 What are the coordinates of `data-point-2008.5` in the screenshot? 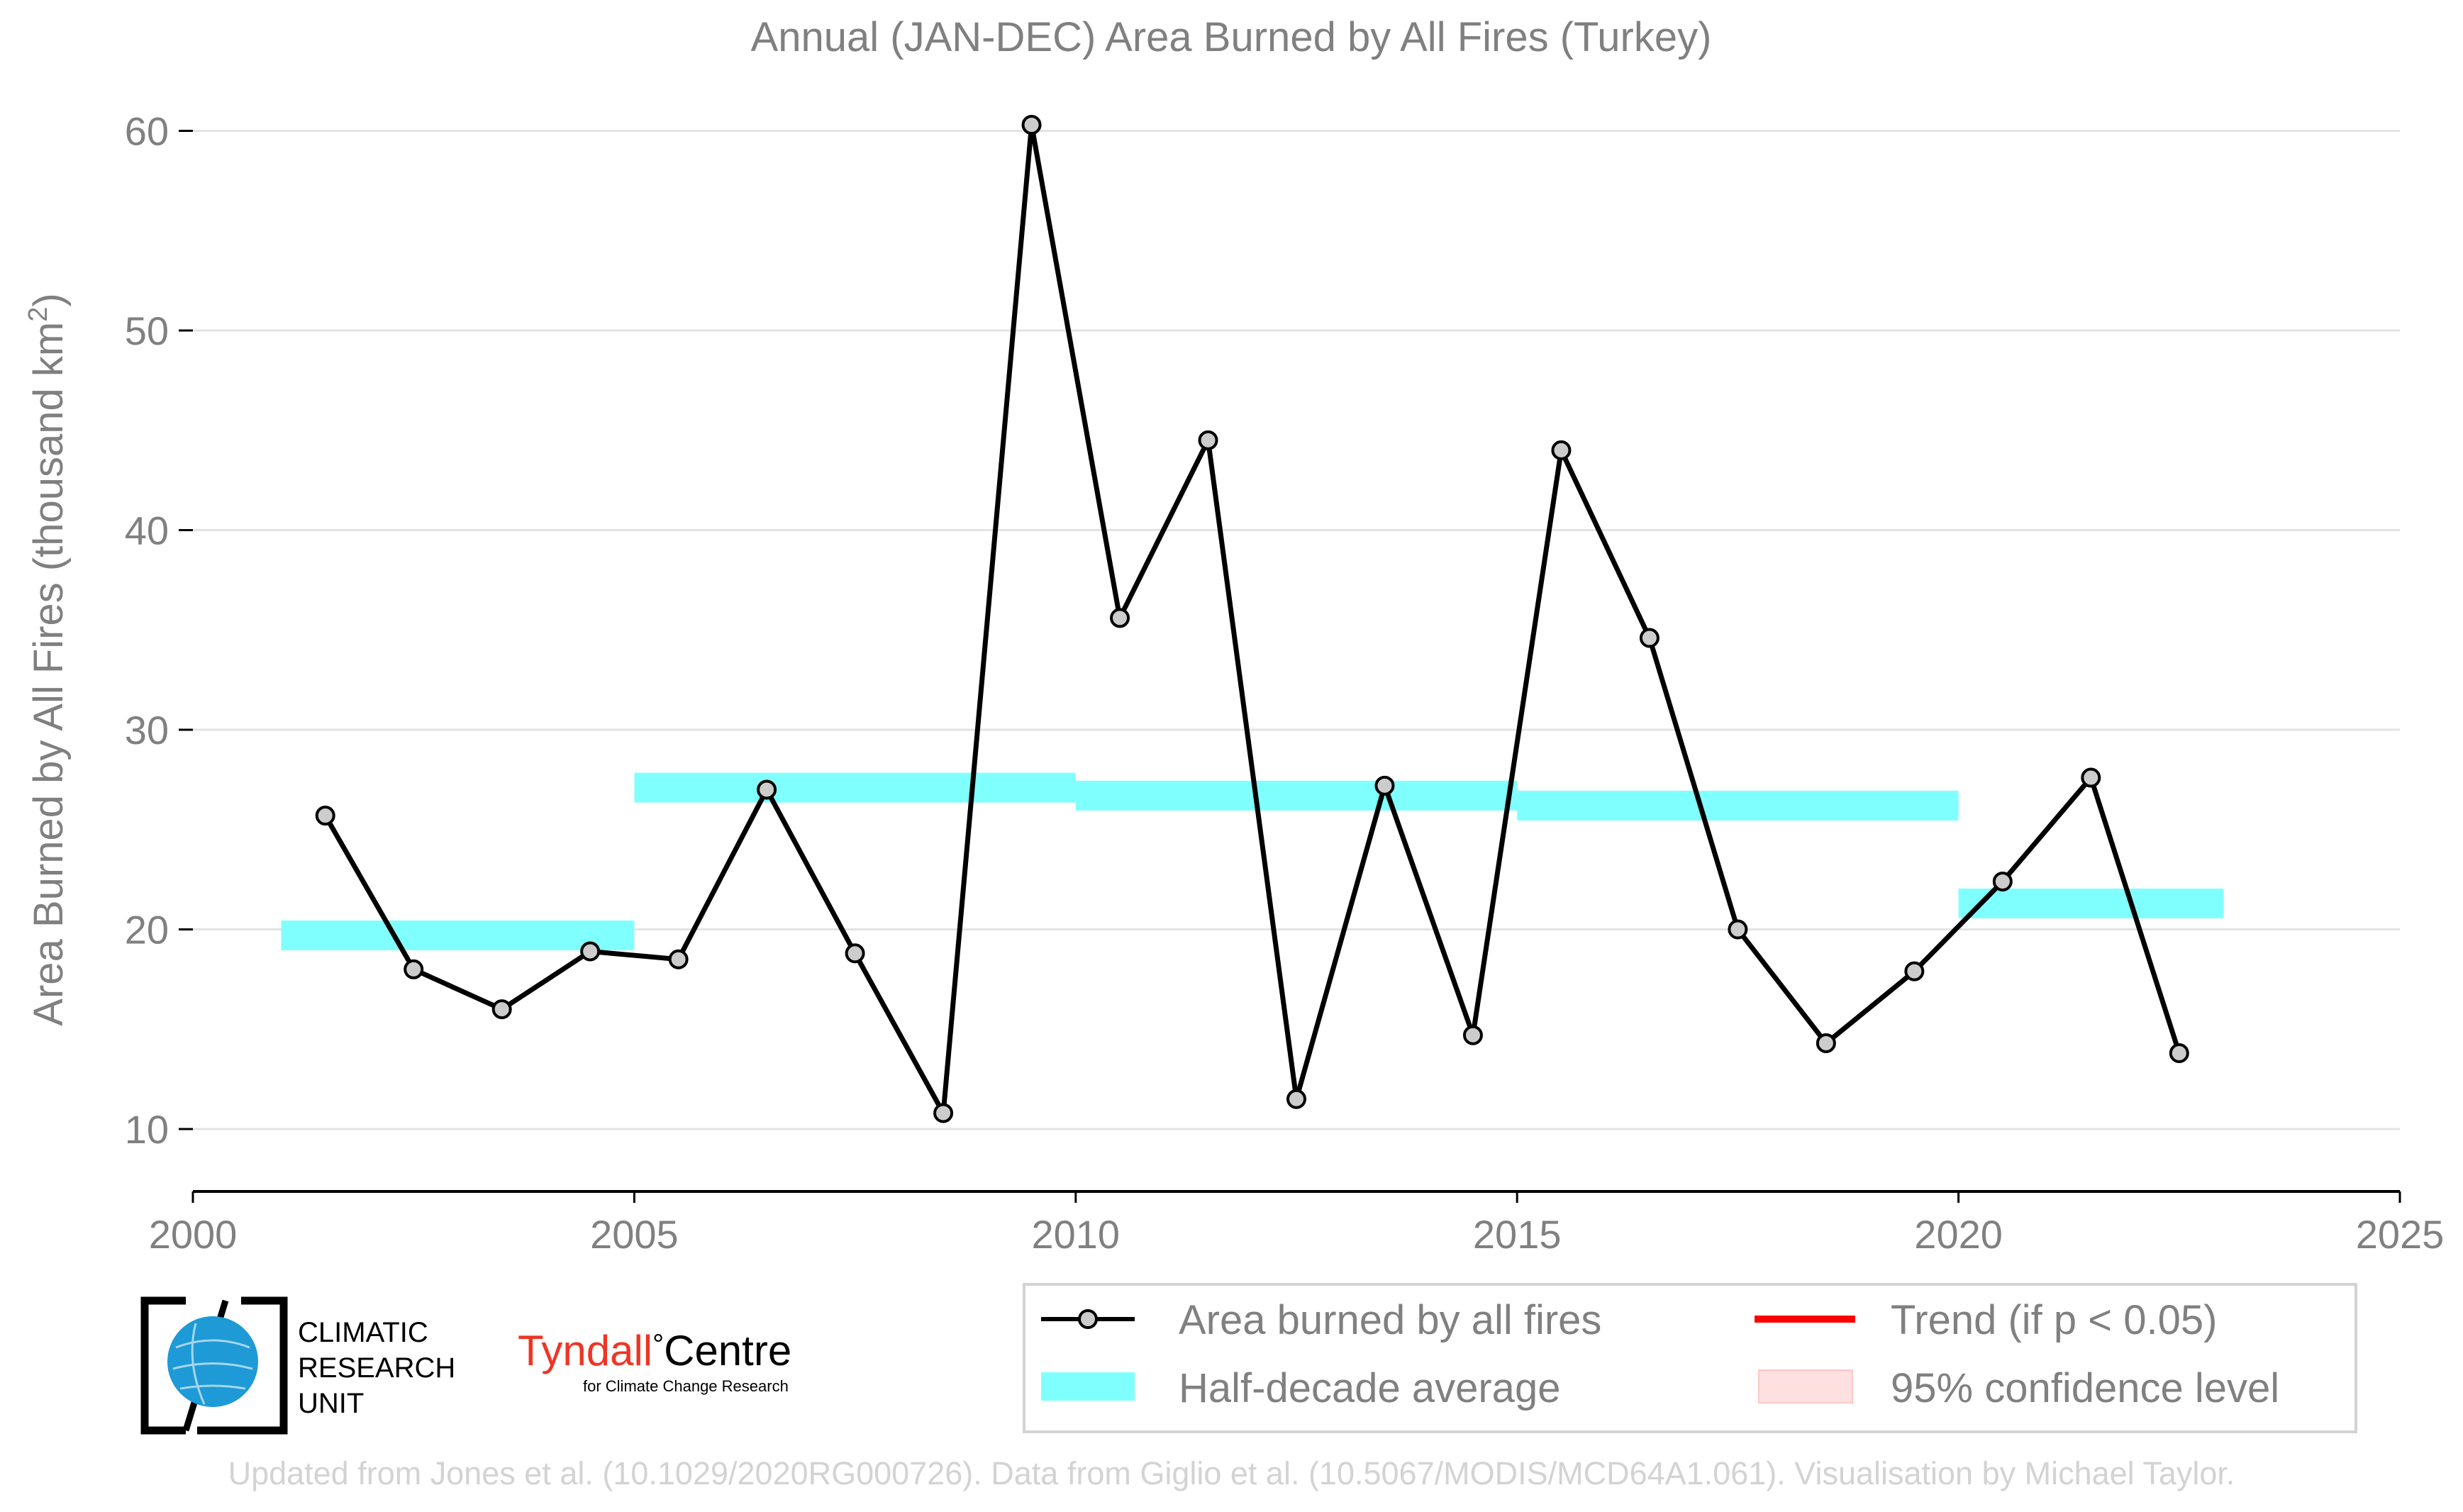 It's located at (943, 1113).